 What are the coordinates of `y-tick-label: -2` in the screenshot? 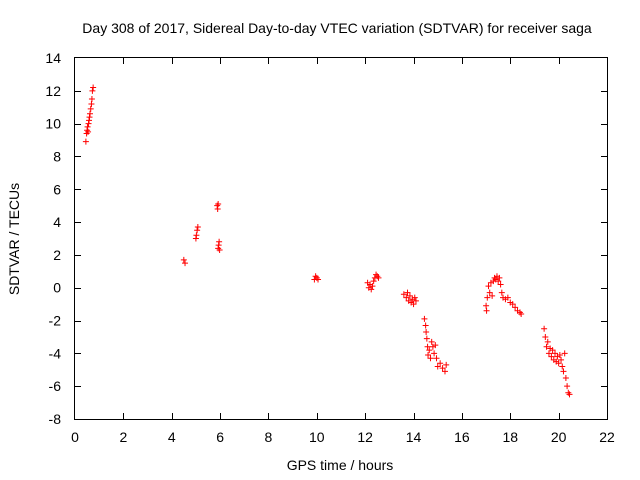 It's located at (55, 321).